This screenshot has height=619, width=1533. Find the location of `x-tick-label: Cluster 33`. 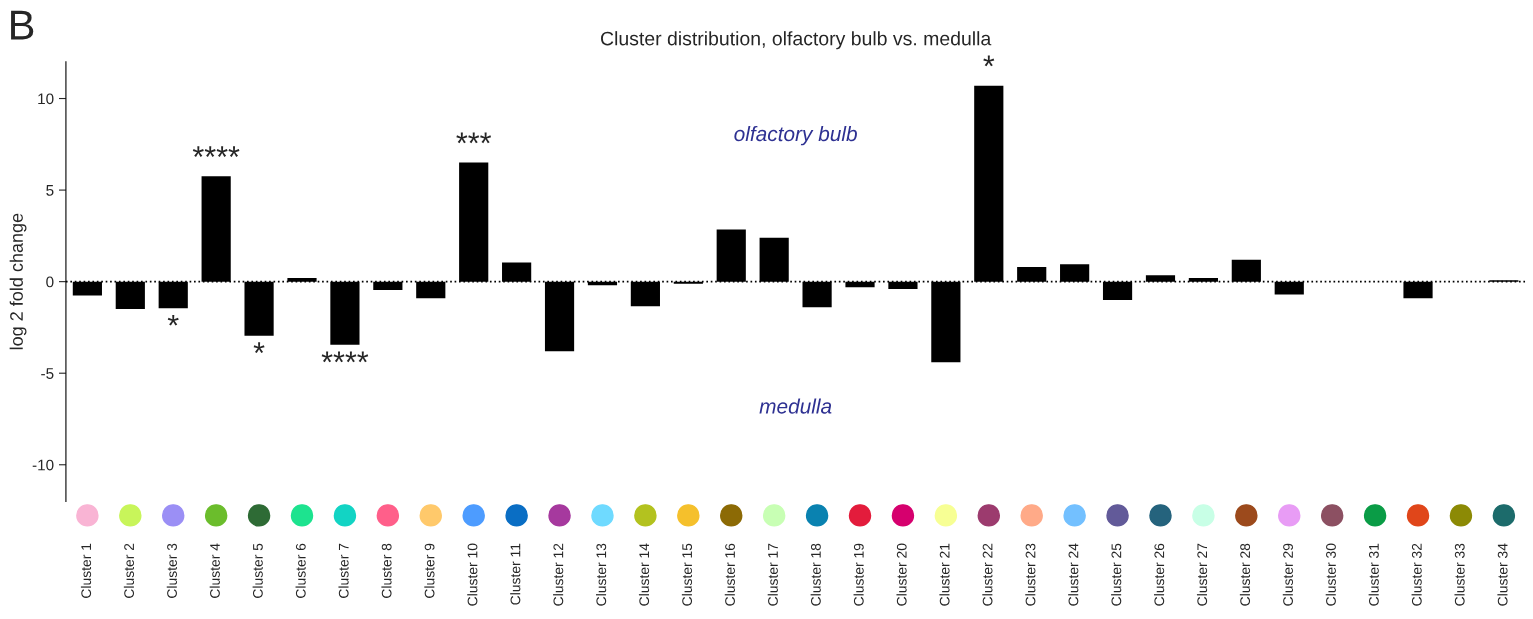

x-tick-label: Cluster 33 is located at coordinates (1459, 574).